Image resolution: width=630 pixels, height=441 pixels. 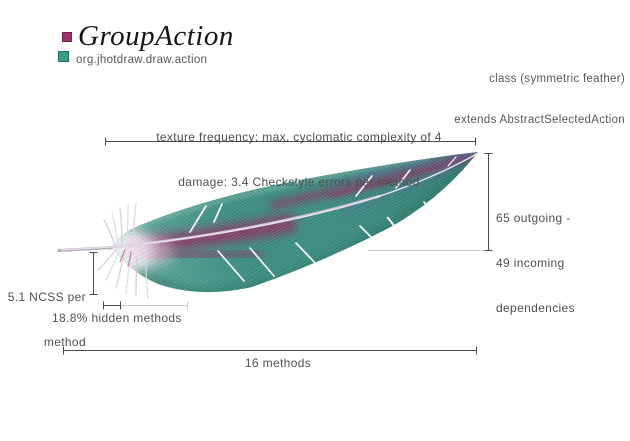 I want to click on package-name: org.jhotdraw.draw.action, so click(x=142, y=60).